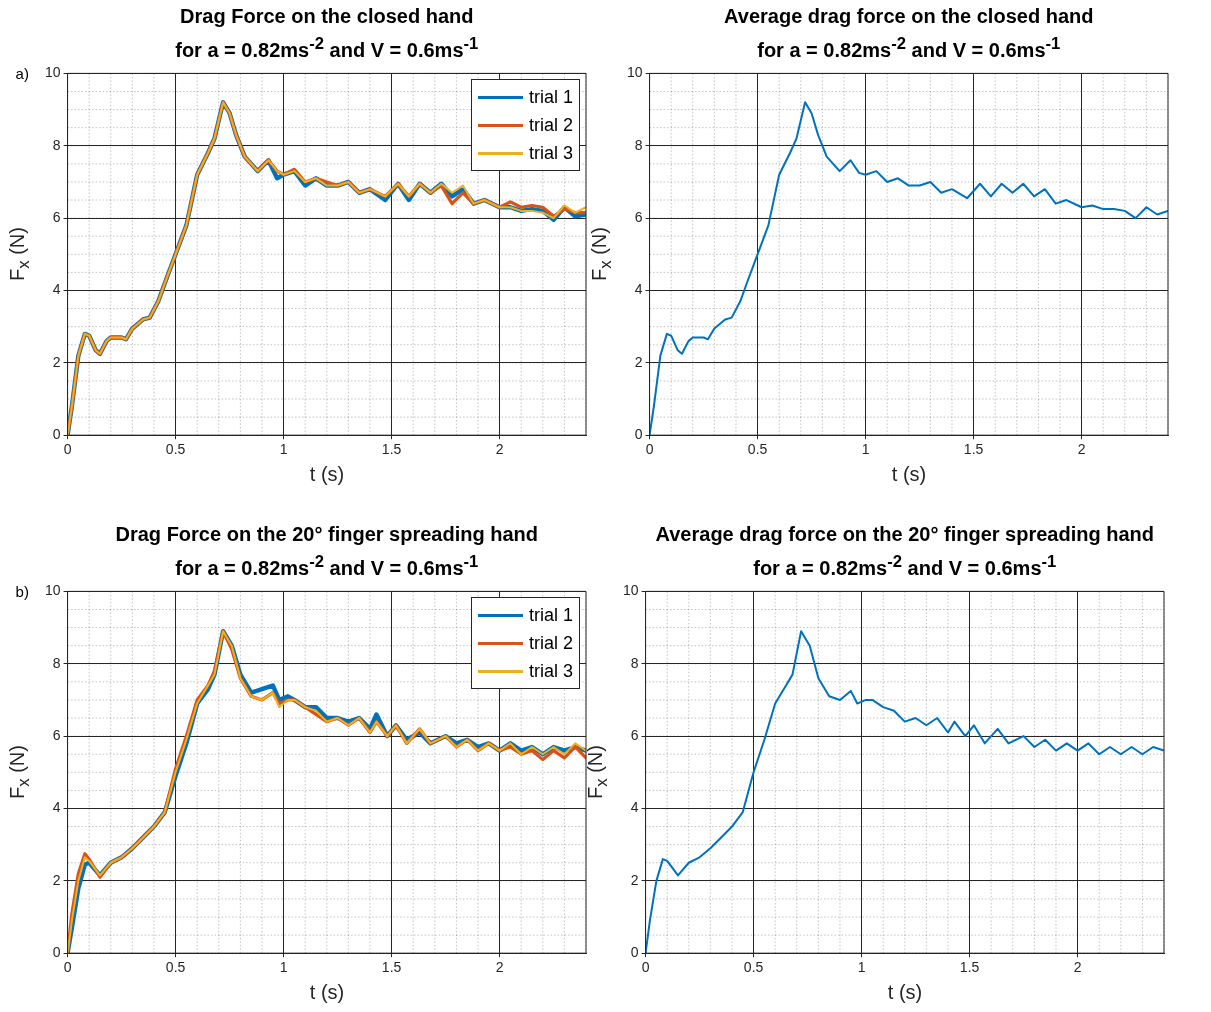 The height and width of the screenshot is (1012, 1211). What do you see at coordinates (22, 592) in the screenshot?
I see `text: b)` at bounding box center [22, 592].